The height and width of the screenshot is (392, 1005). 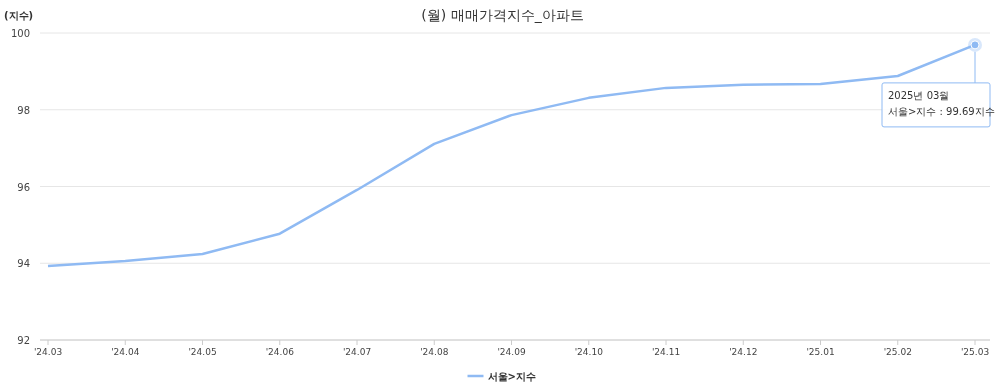 What do you see at coordinates (975, 352) in the screenshot?
I see `x-tick-label: '25.03` at bounding box center [975, 352].